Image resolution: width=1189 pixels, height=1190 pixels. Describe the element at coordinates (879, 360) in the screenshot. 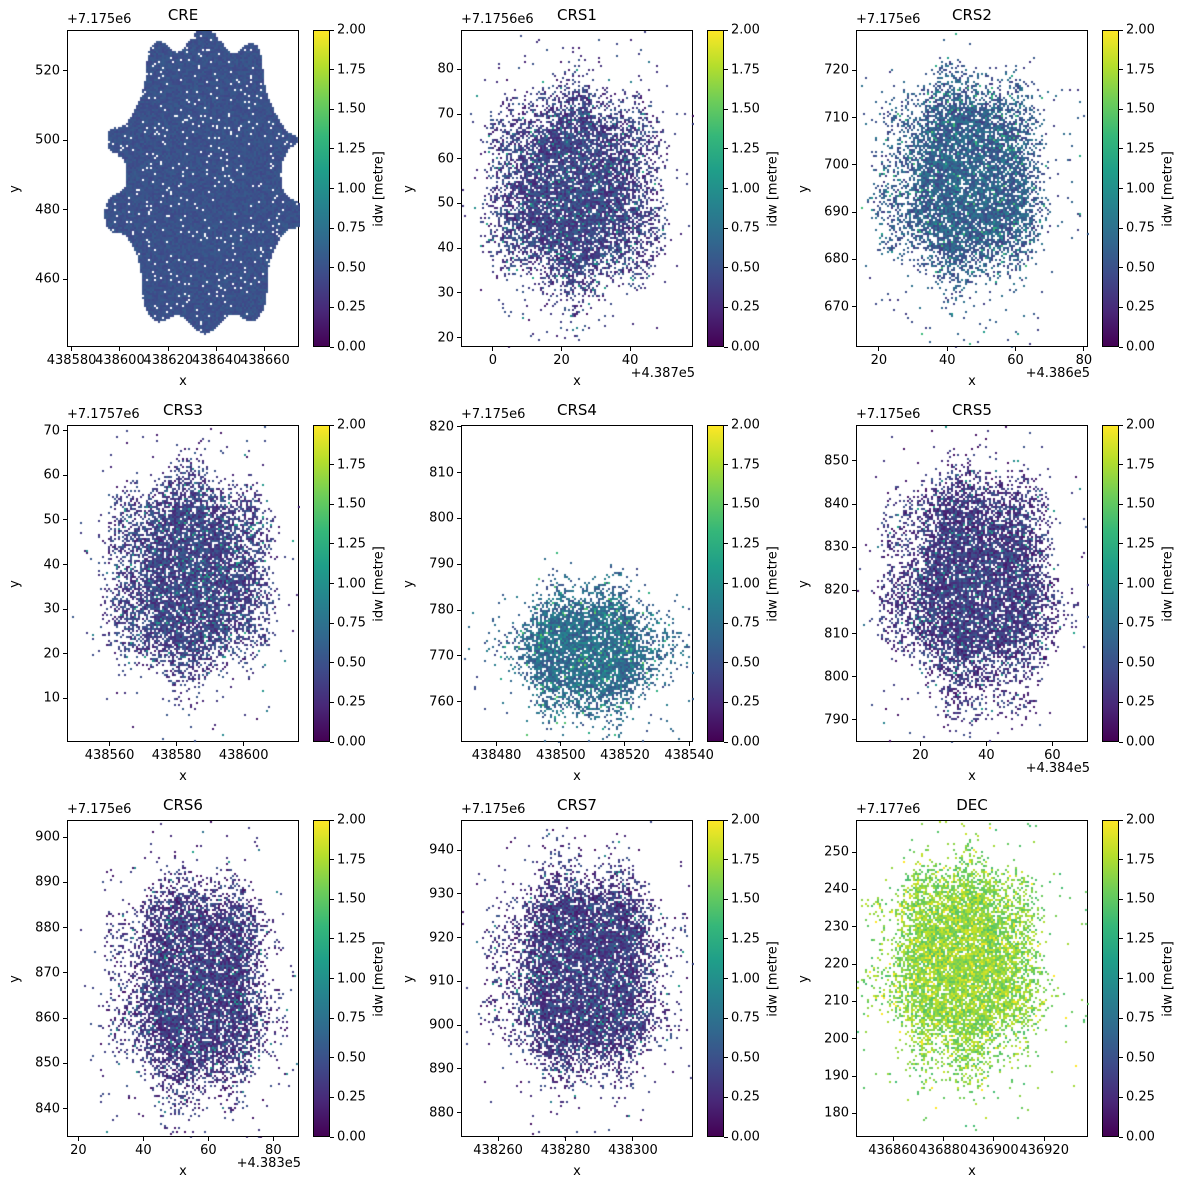

I see `x-tick-label: 20` at that location.